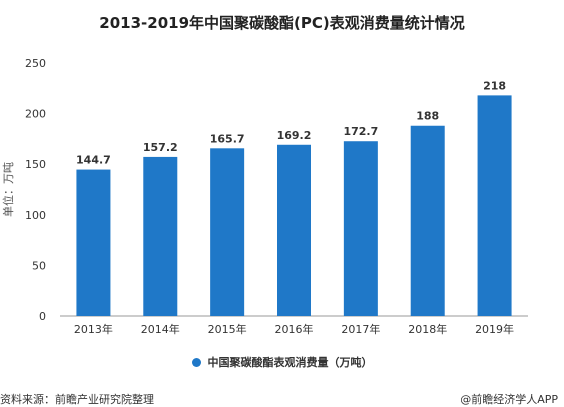 The width and height of the screenshot is (564, 407). I want to click on data-label: 169.2, so click(294, 135).